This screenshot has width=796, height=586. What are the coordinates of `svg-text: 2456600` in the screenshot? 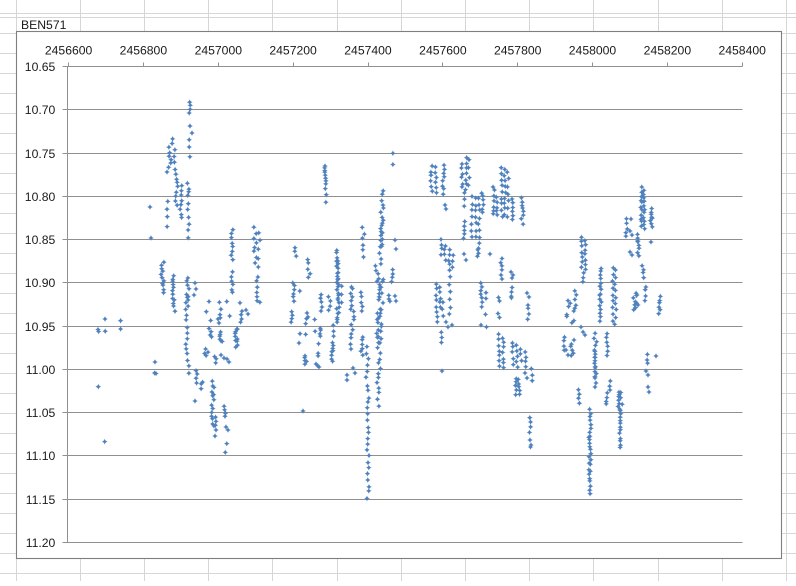 It's located at (69, 51).